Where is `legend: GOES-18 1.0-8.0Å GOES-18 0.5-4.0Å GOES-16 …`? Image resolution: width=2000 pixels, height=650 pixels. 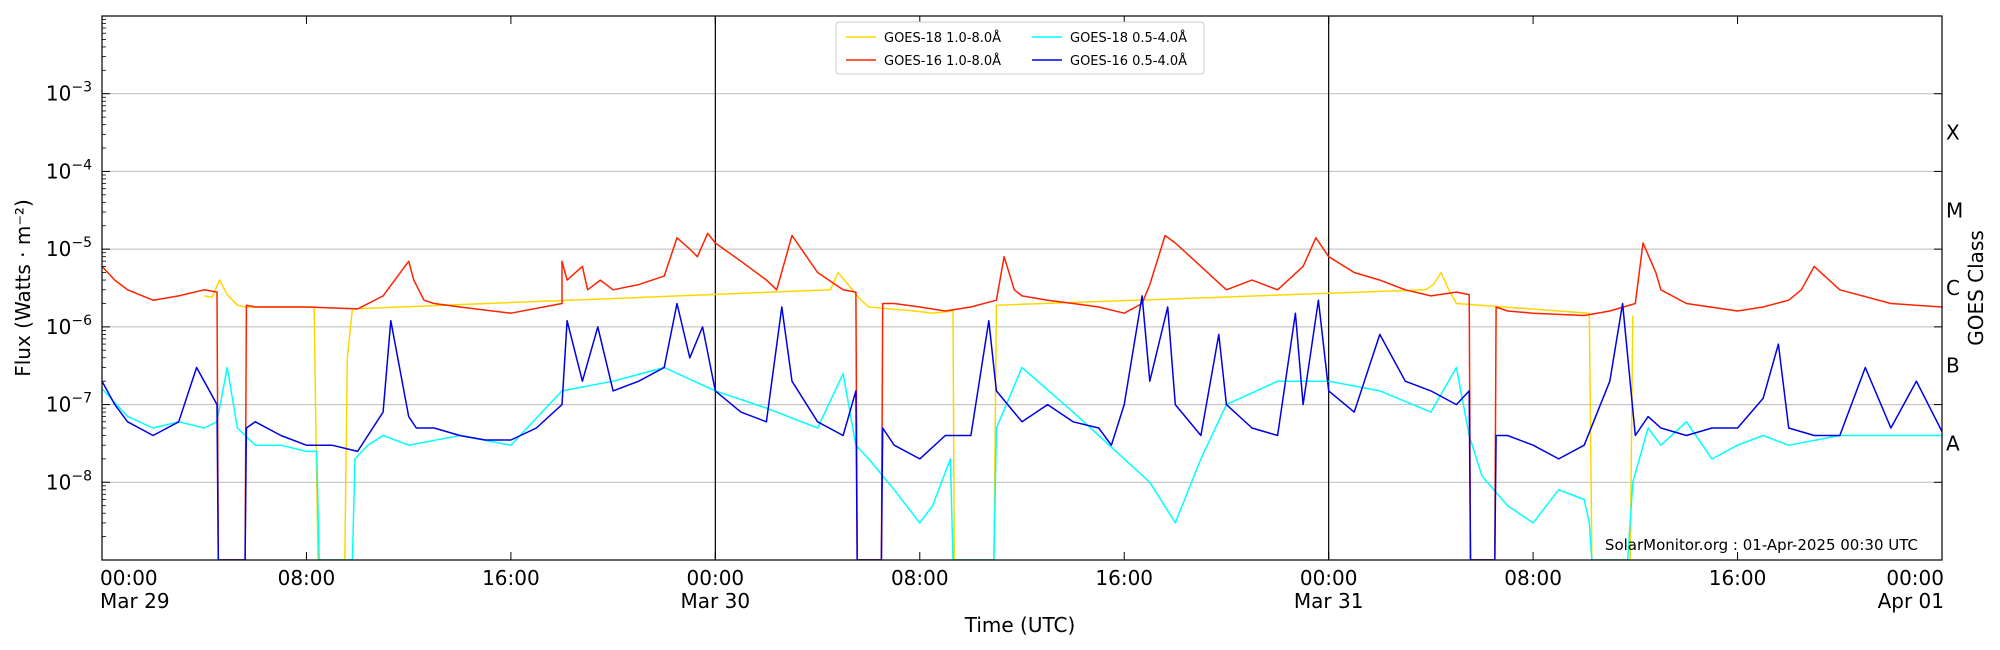 legend: GOES-18 1.0-8.0Å GOES-18 0.5-4.0Å GOES-16 … is located at coordinates (1020, 48).